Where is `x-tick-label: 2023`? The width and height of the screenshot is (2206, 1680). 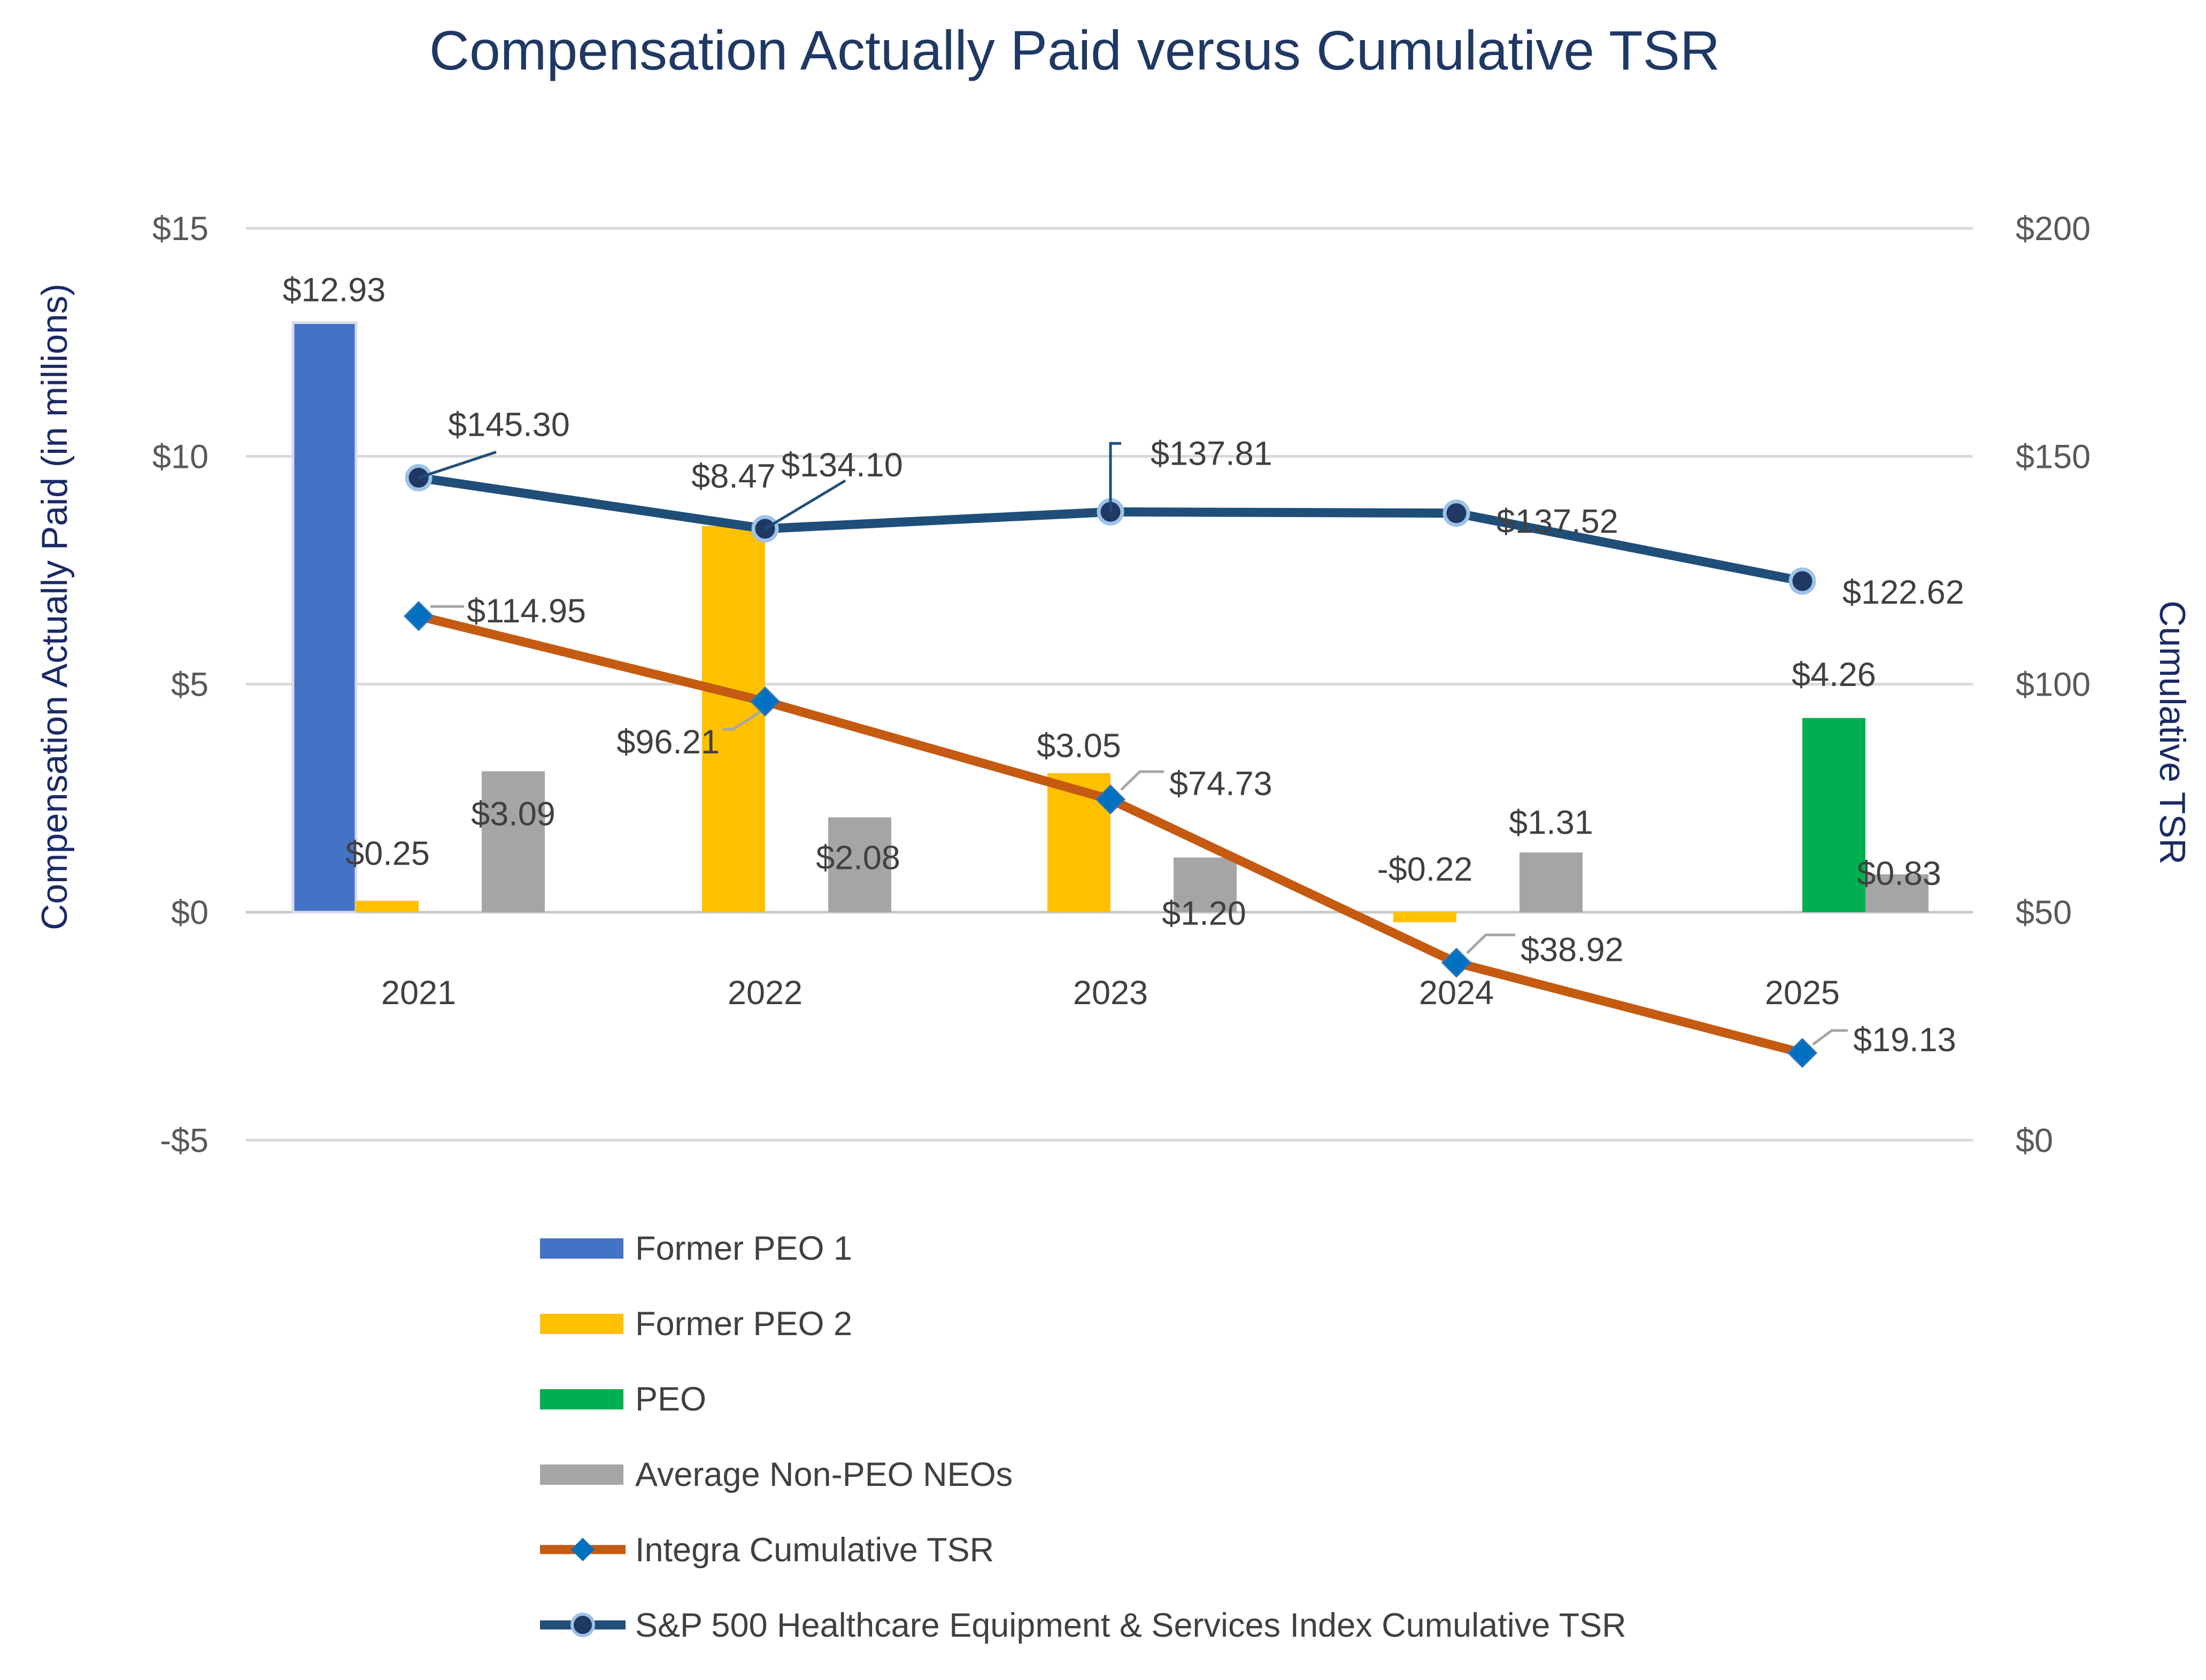 x-tick-label: 2023 is located at coordinates (1110, 993).